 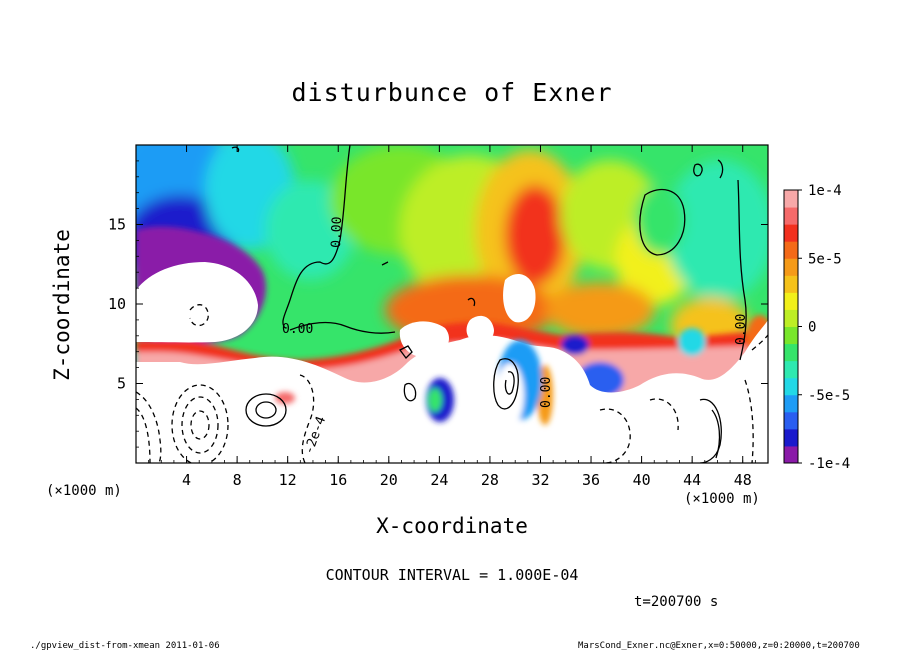 What do you see at coordinates (722, 499) in the screenshot?
I see `x-unit-label-right: (×1000 m)` at bounding box center [722, 499].